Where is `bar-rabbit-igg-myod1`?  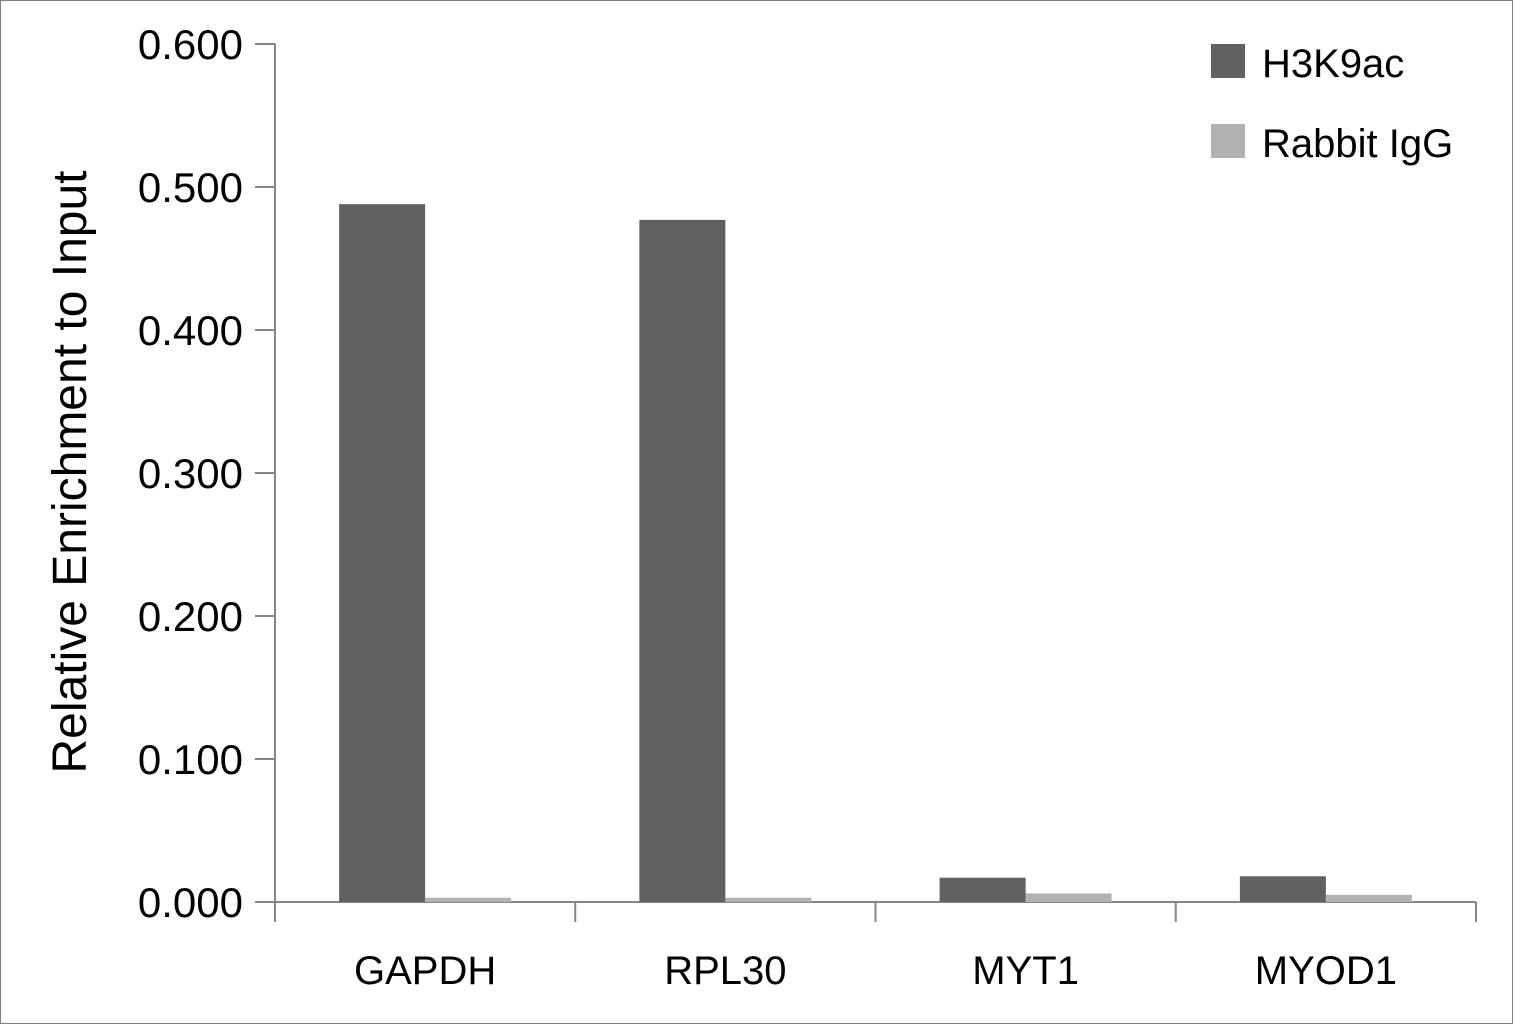
bar-rabbit-igg-myod1 is located at coordinates (1368, 898).